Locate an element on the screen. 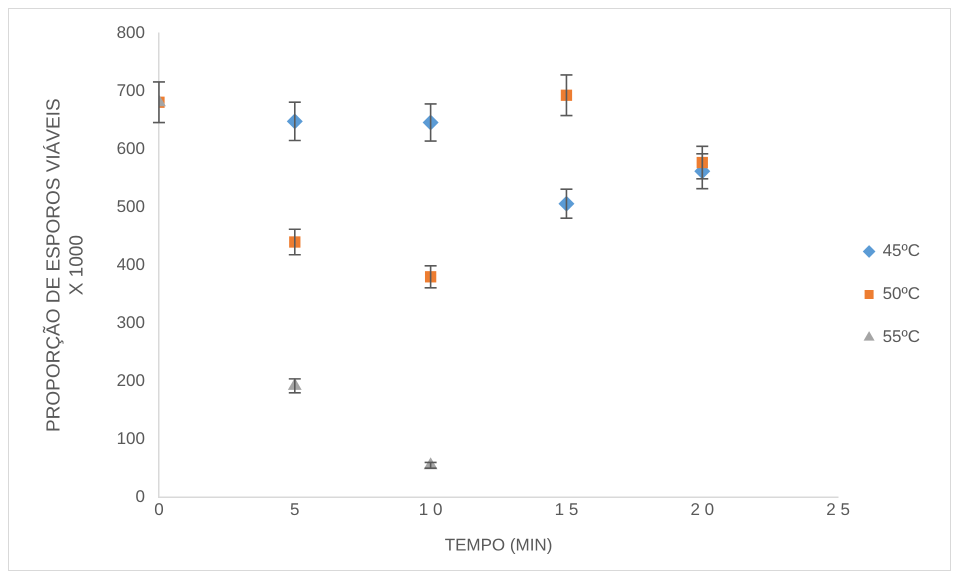  x-tick-label: 2 5 is located at coordinates (838, 510).